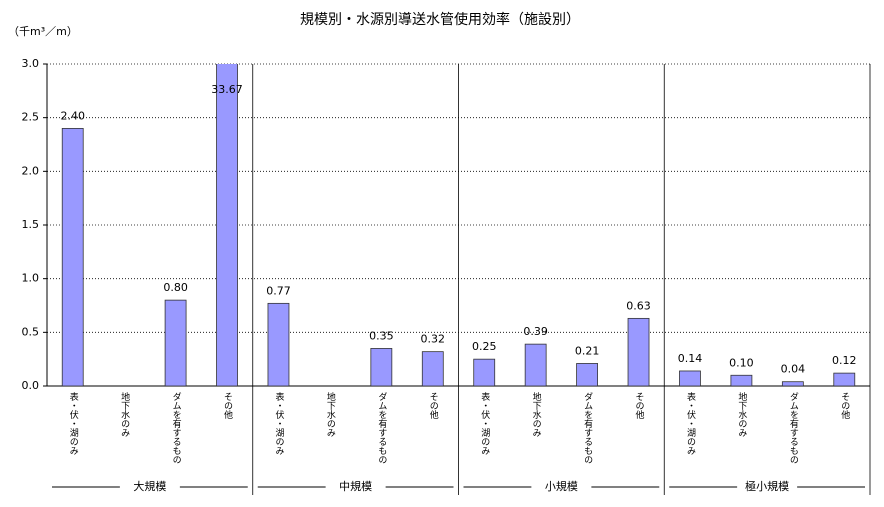 This screenshot has width=884, height=507. What do you see at coordinates (741, 362) in the screenshot?
I see `value-label: 0.10` at bounding box center [741, 362].